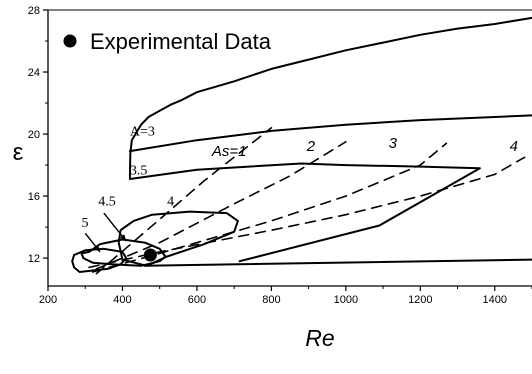  What do you see at coordinates (311, 146) in the screenshot?
I see `series-label: 2` at bounding box center [311, 146].